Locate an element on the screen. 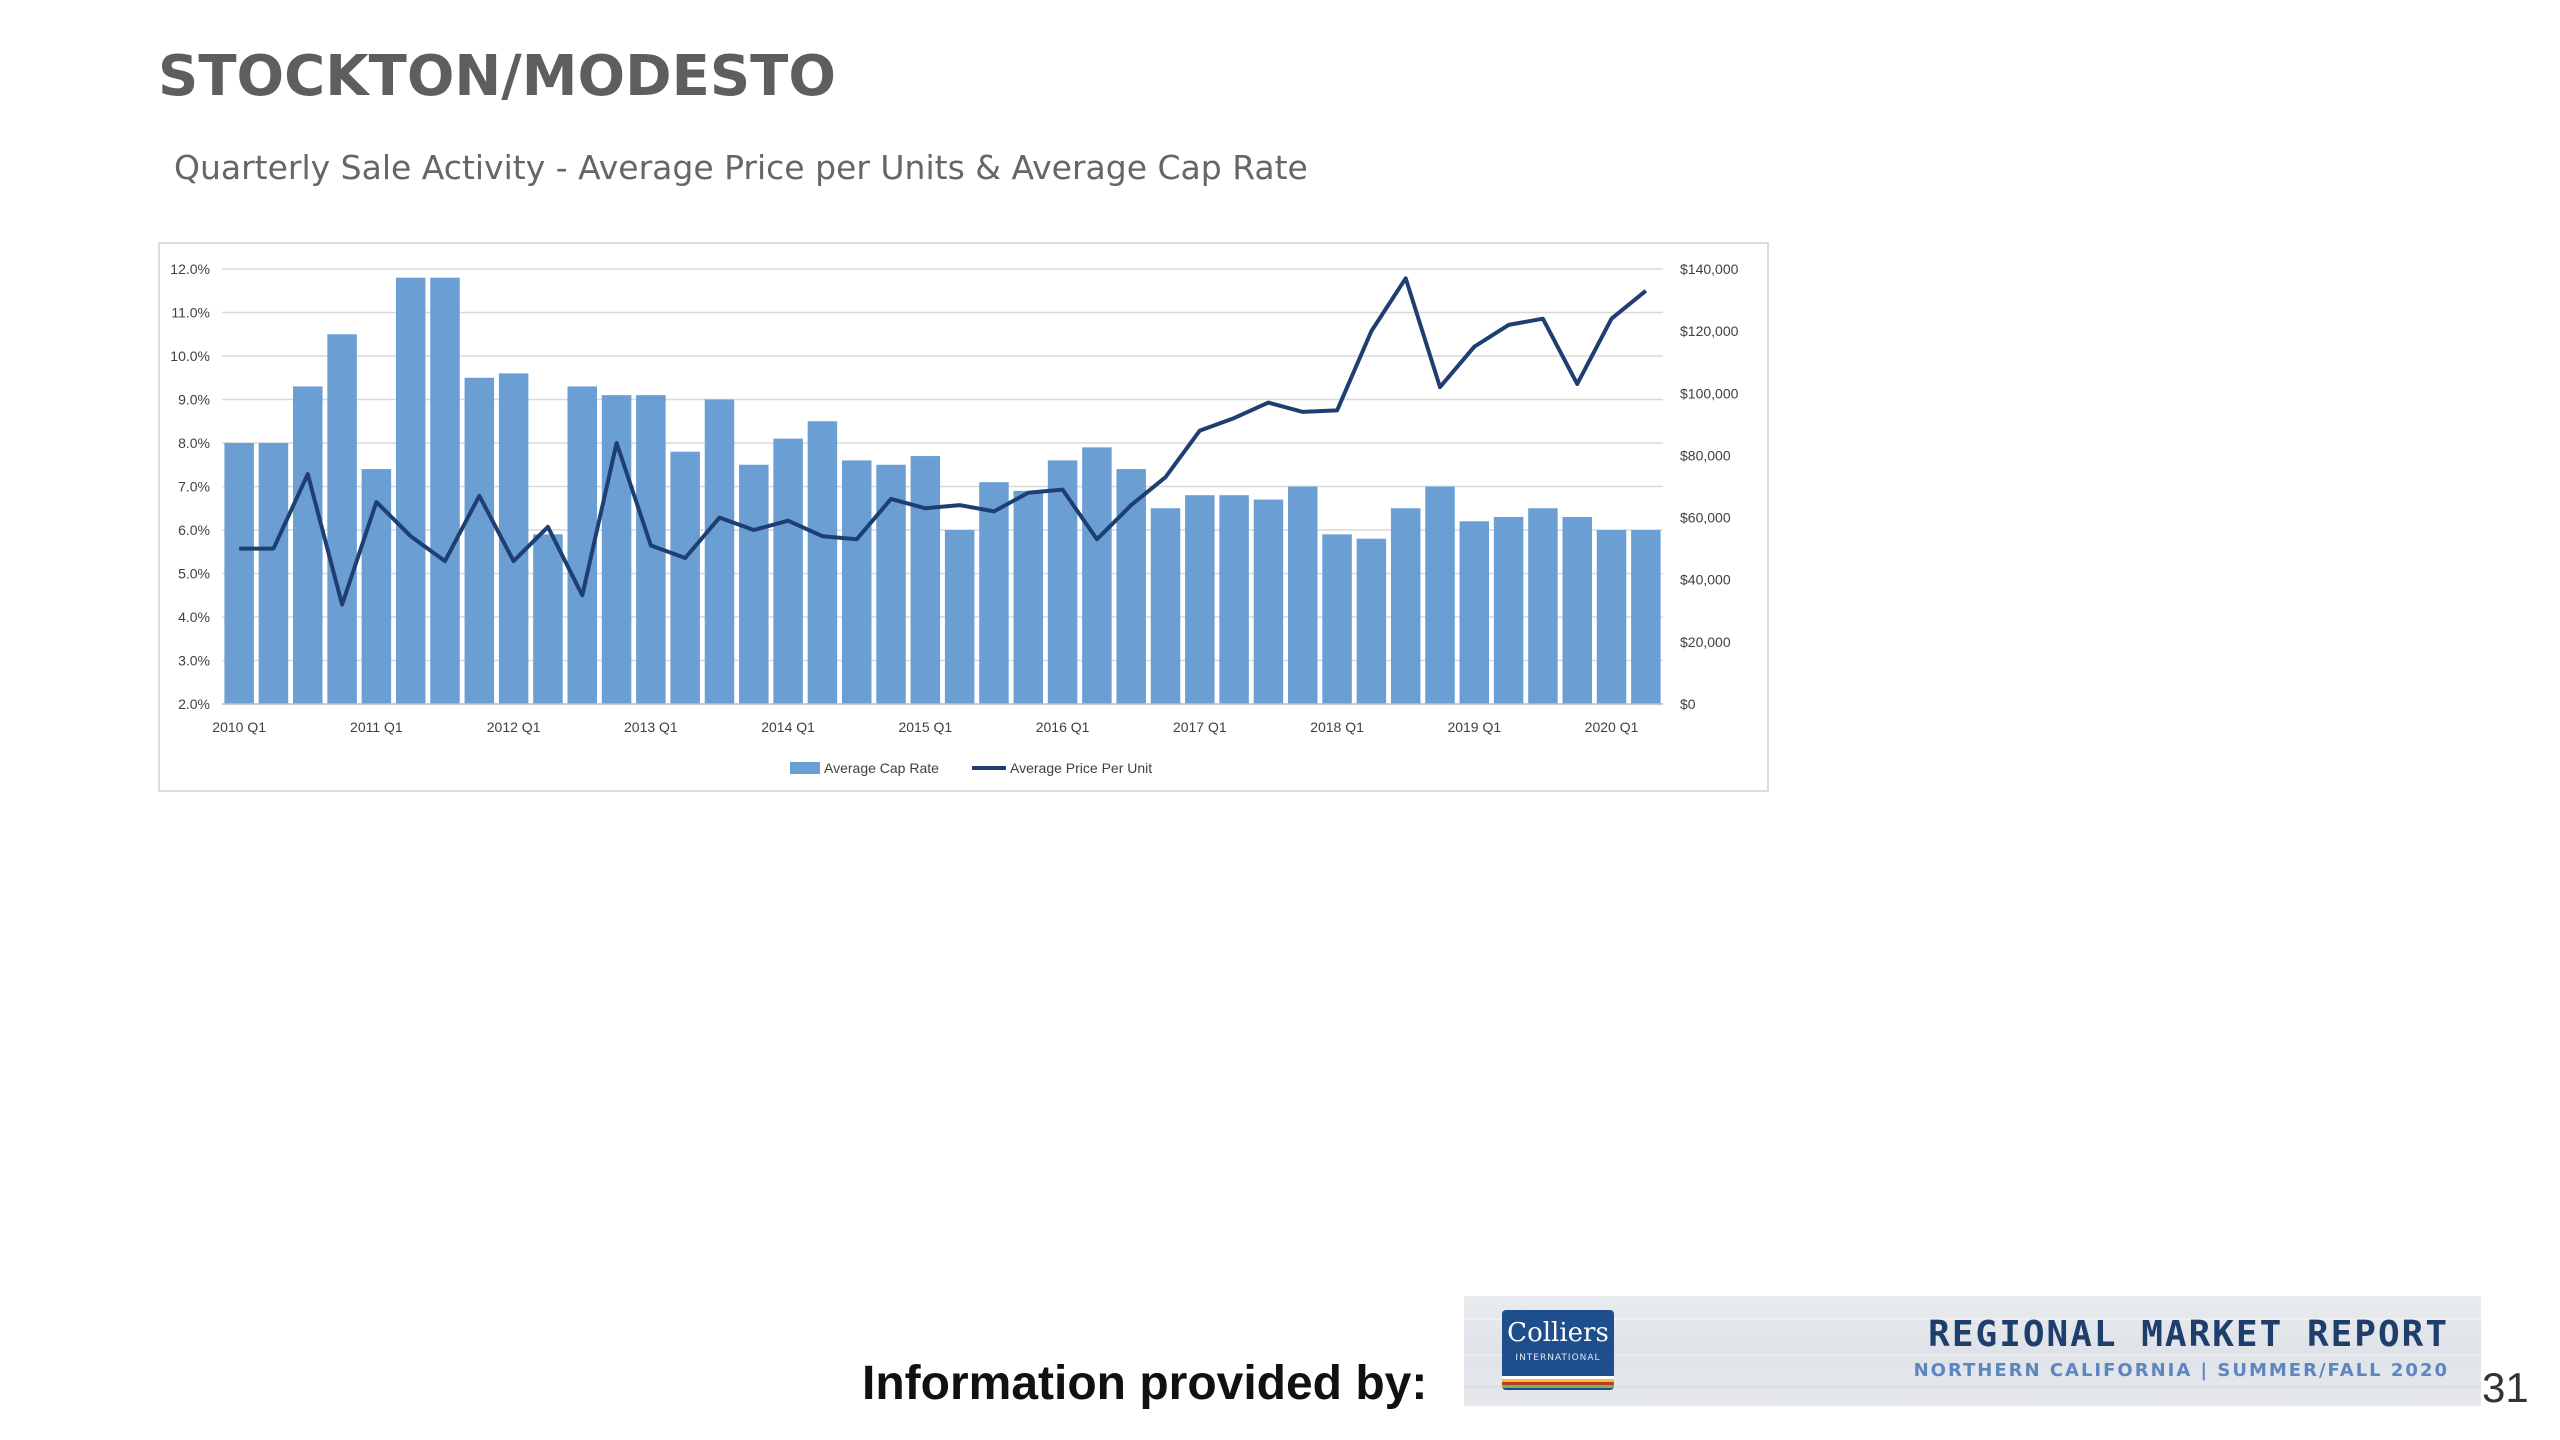 This screenshot has width=2560, height=1440. y-left-tick-label: 9.0% is located at coordinates (194, 400).